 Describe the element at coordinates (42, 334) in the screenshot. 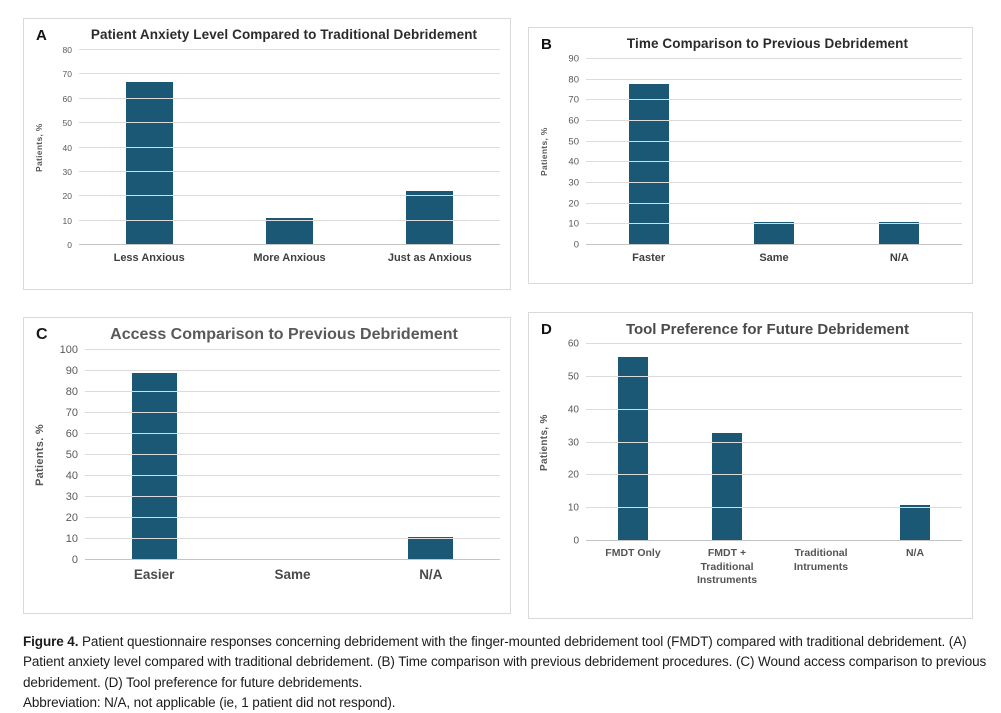

I see `panel-letter-c: C` at that location.